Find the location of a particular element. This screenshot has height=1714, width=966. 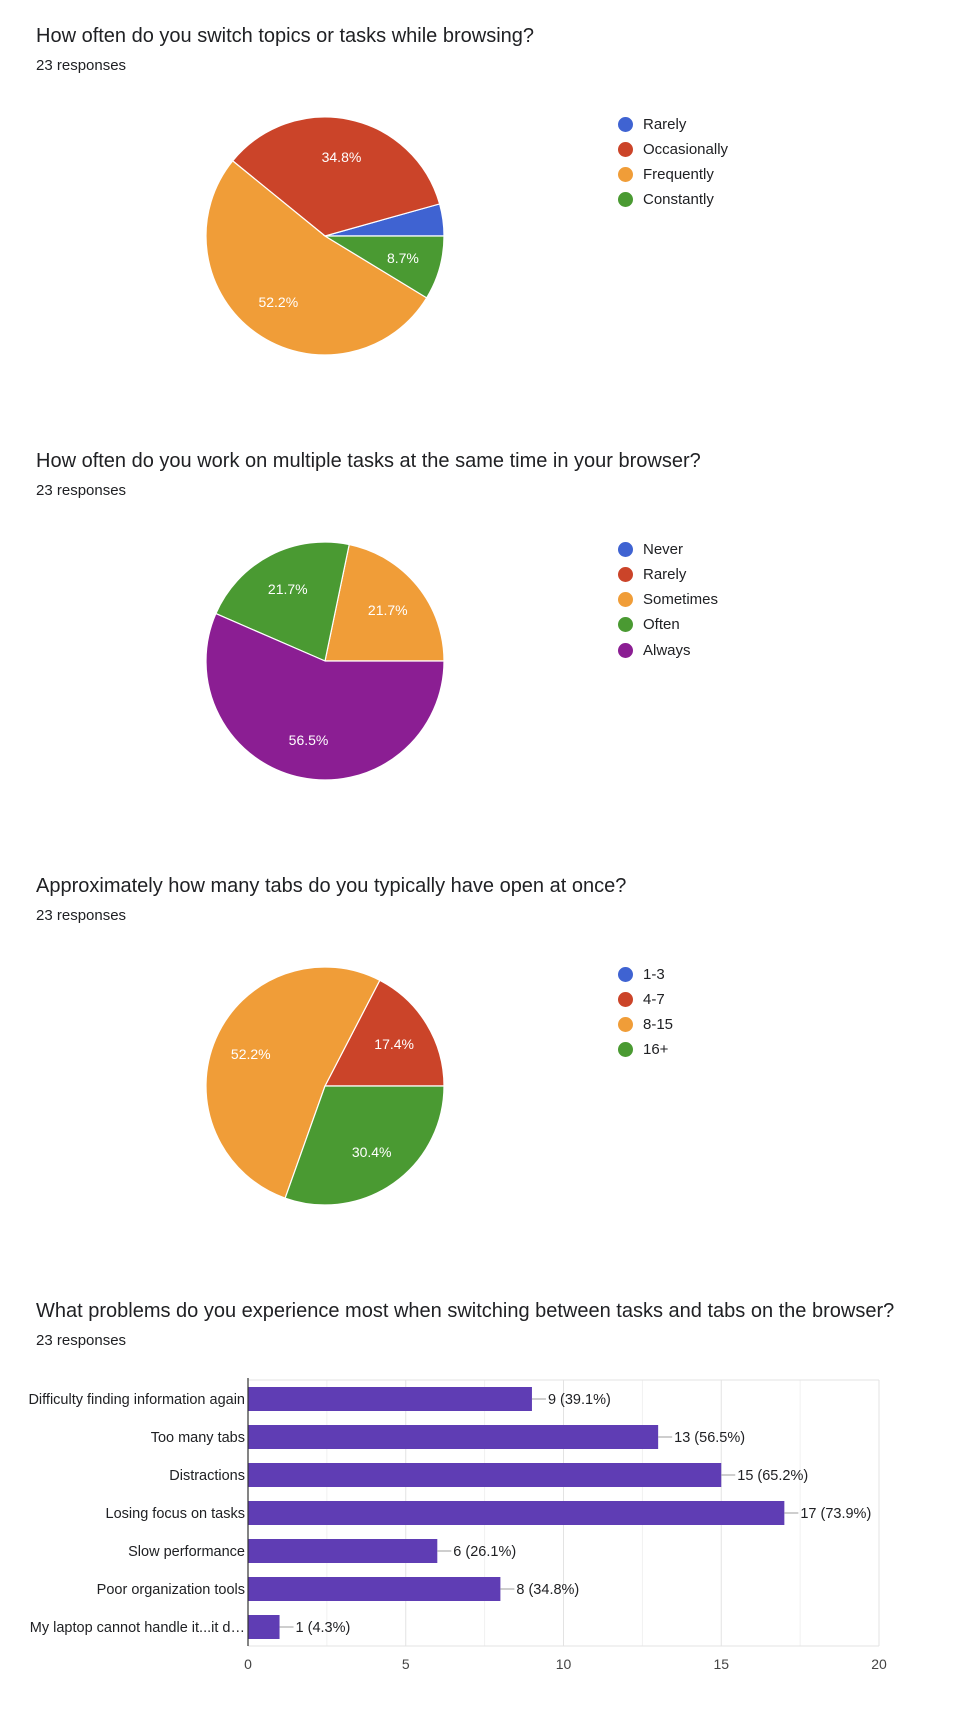

legend-label: Frequently is located at coordinates (678, 175).